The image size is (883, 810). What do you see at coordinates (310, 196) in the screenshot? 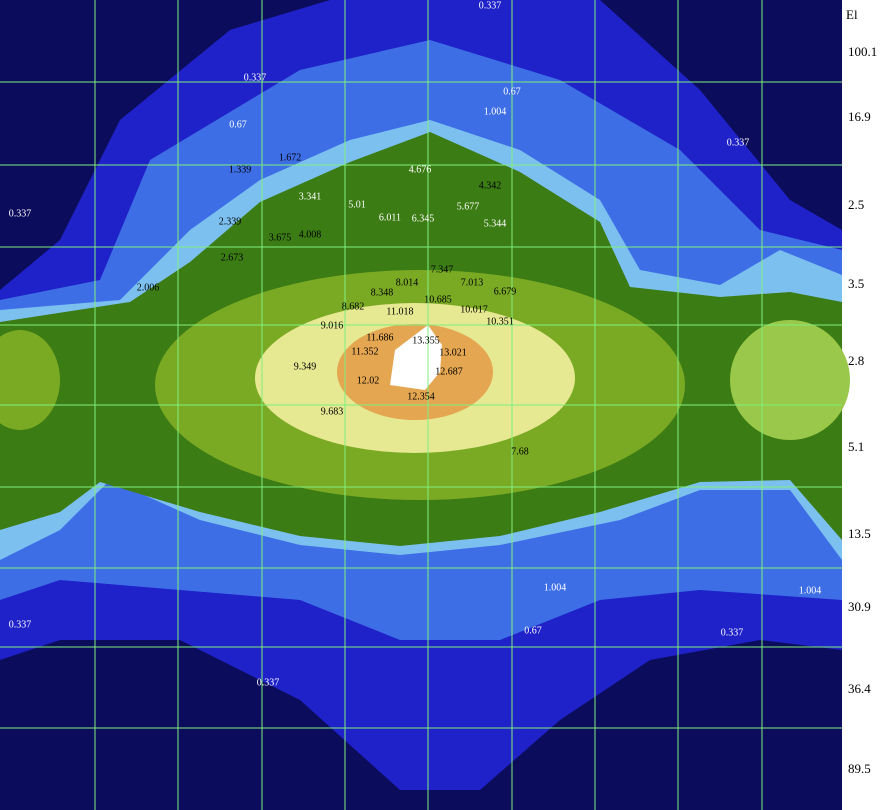
I see `contour-label: 3.341` at bounding box center [310, 196].